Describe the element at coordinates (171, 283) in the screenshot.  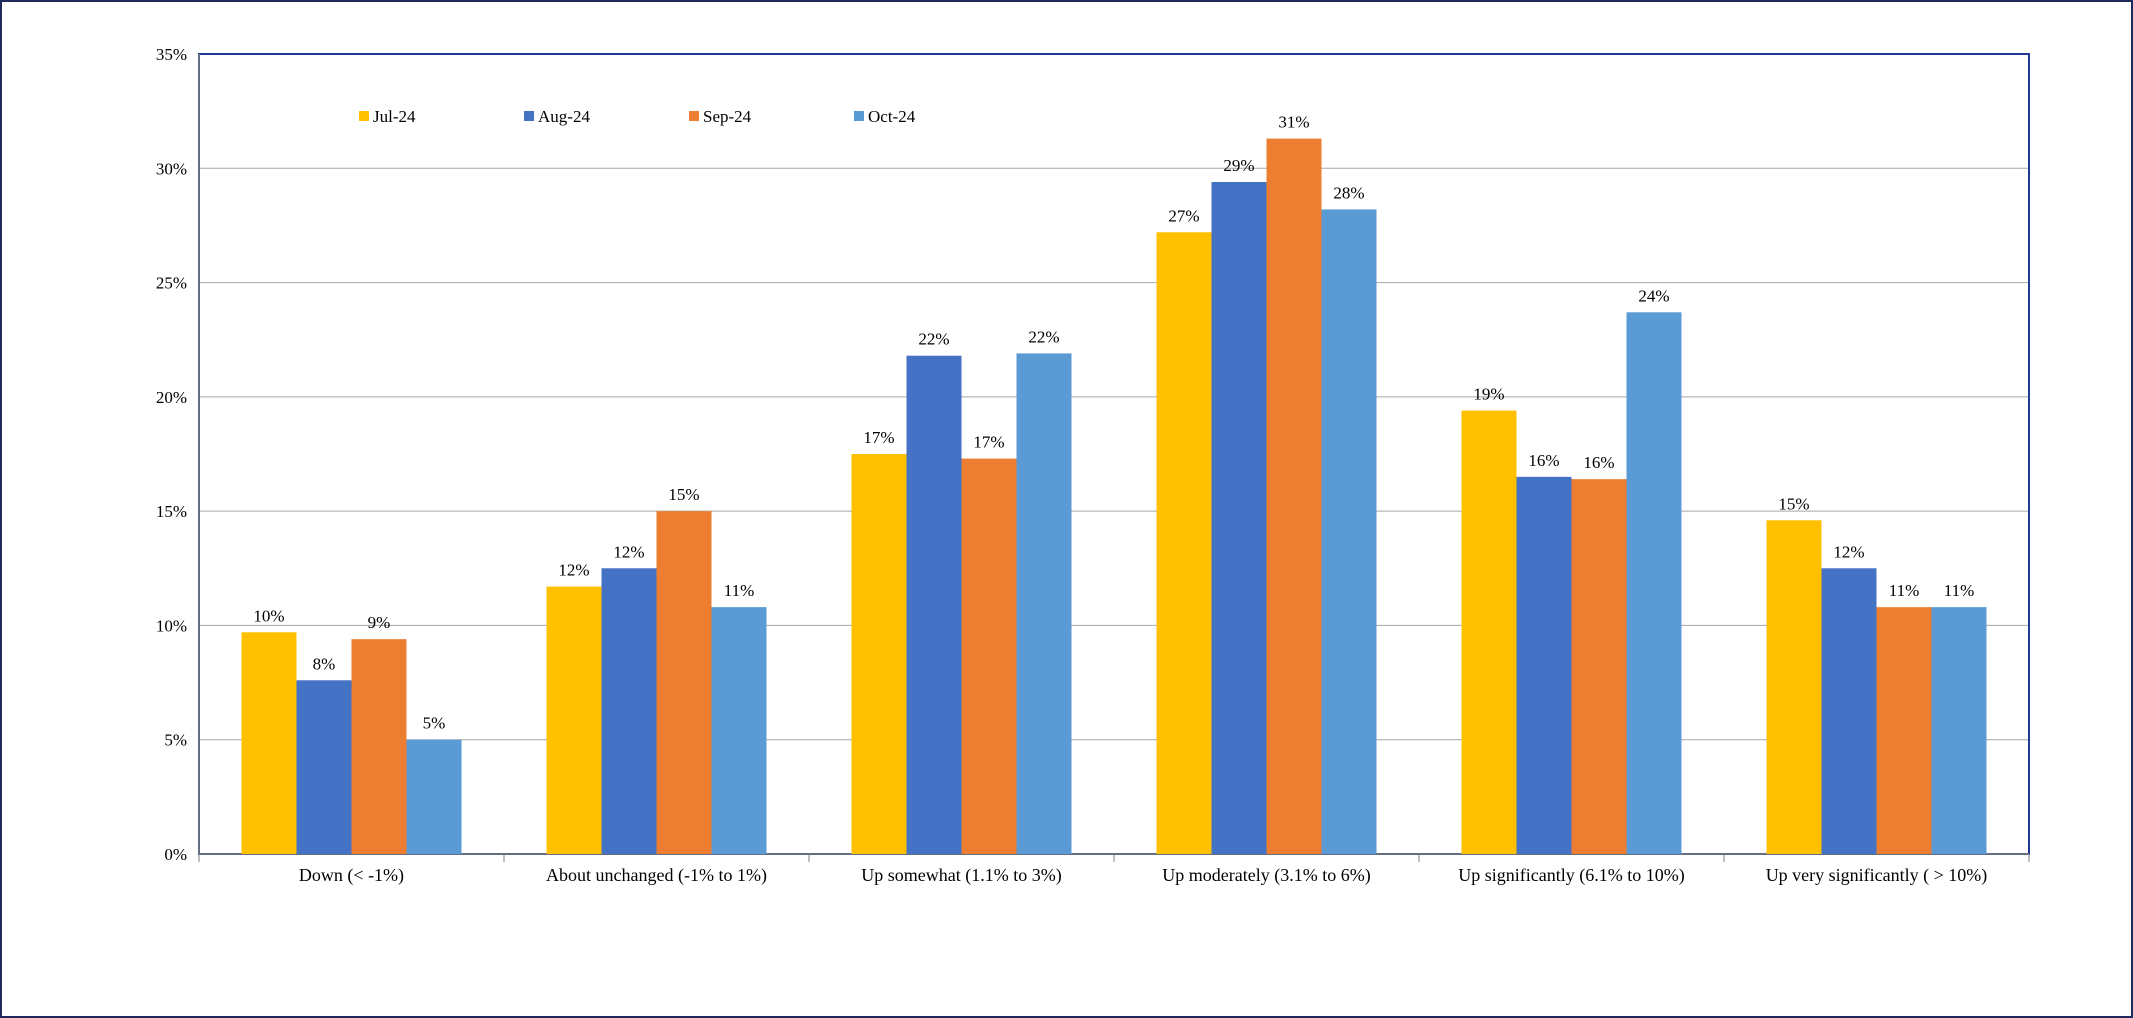
I see `y-tick-label: 25%` at that location.